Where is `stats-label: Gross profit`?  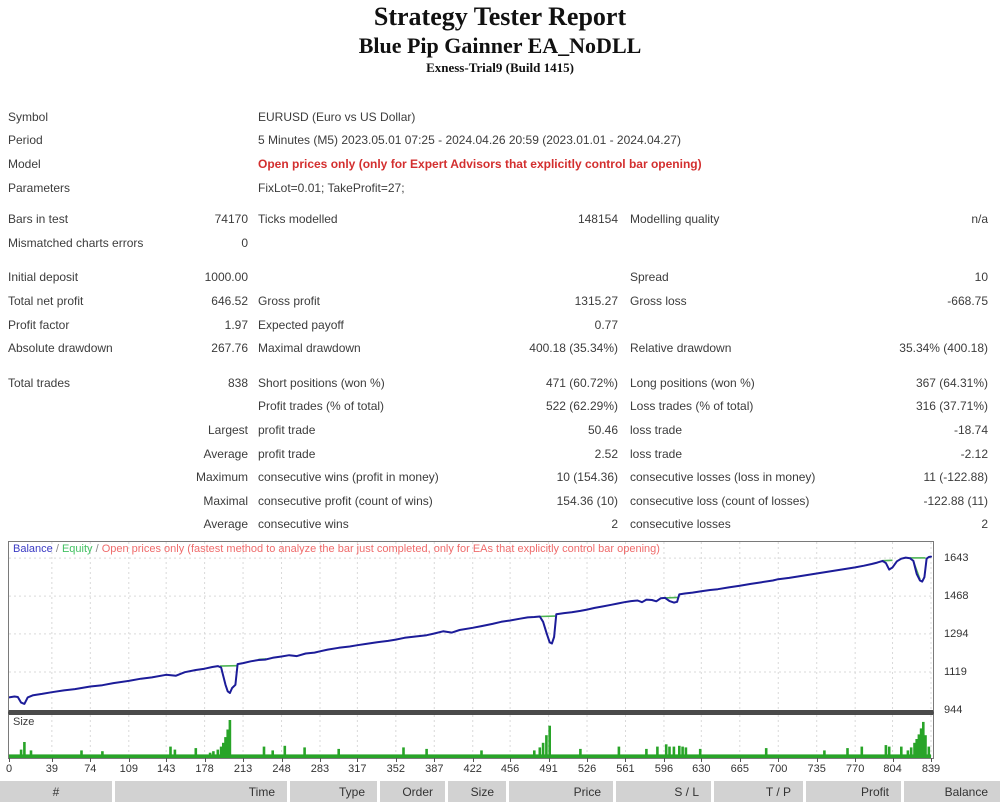
stats-label: Gross profit is located at coordinates (289, 300).